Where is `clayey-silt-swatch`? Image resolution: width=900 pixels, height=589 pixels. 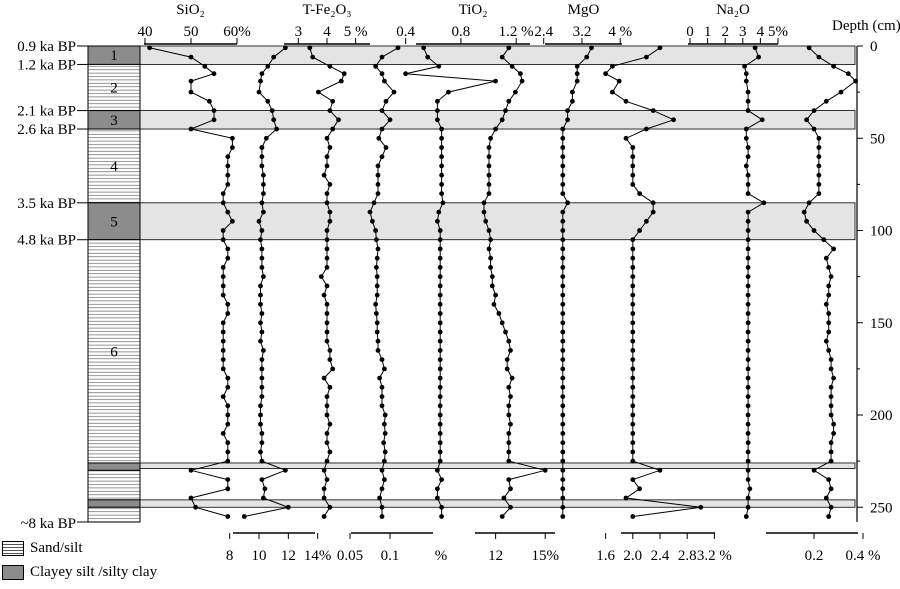
clayey-silt-swatch is located at coordinates (13, 572).